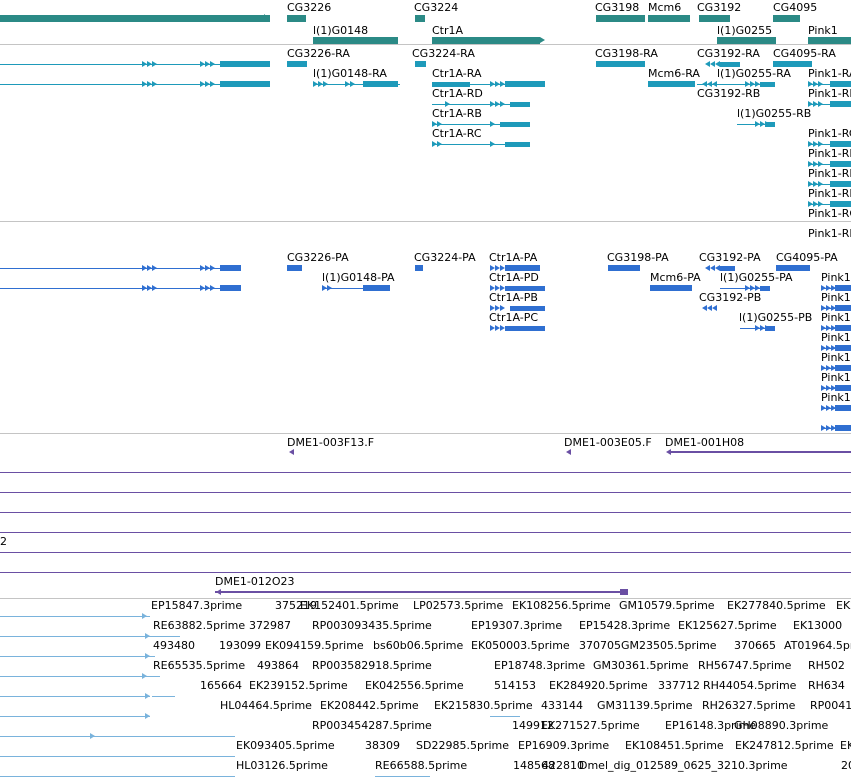  I want to click on feature-label-mrna: Pink1-RB, so click(829, 93).